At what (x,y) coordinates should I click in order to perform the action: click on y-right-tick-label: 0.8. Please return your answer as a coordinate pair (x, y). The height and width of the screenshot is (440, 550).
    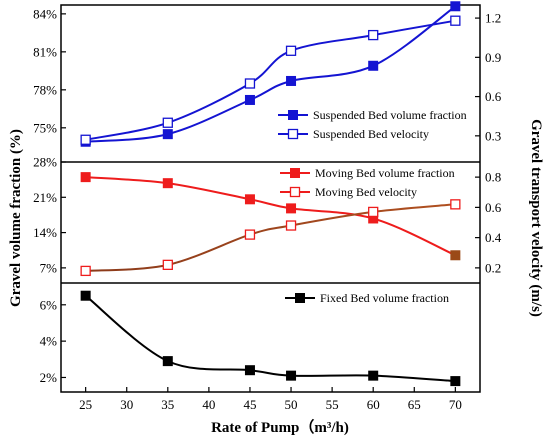
    Looking at the image, I should click on (493, 177).